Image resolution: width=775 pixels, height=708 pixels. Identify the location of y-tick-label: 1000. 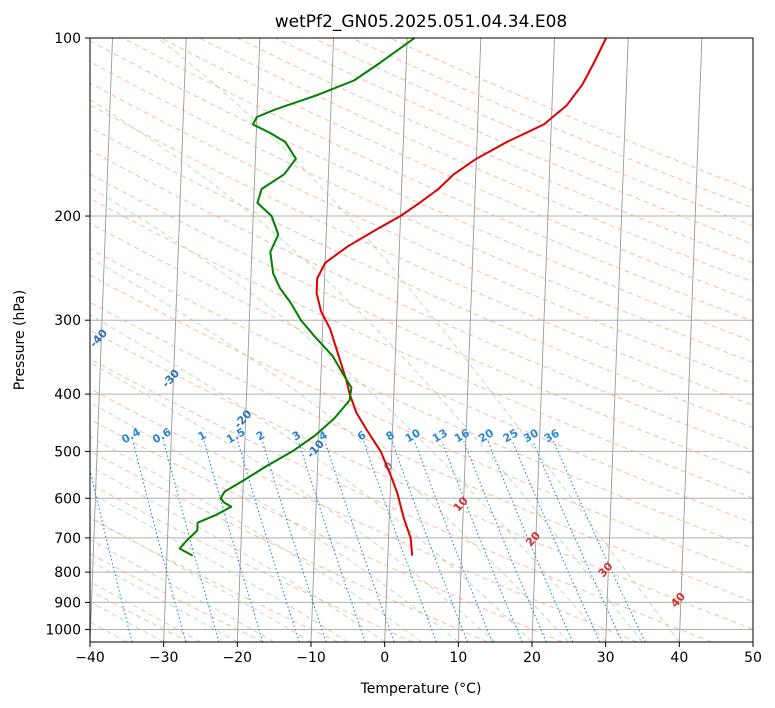
(63, 630).